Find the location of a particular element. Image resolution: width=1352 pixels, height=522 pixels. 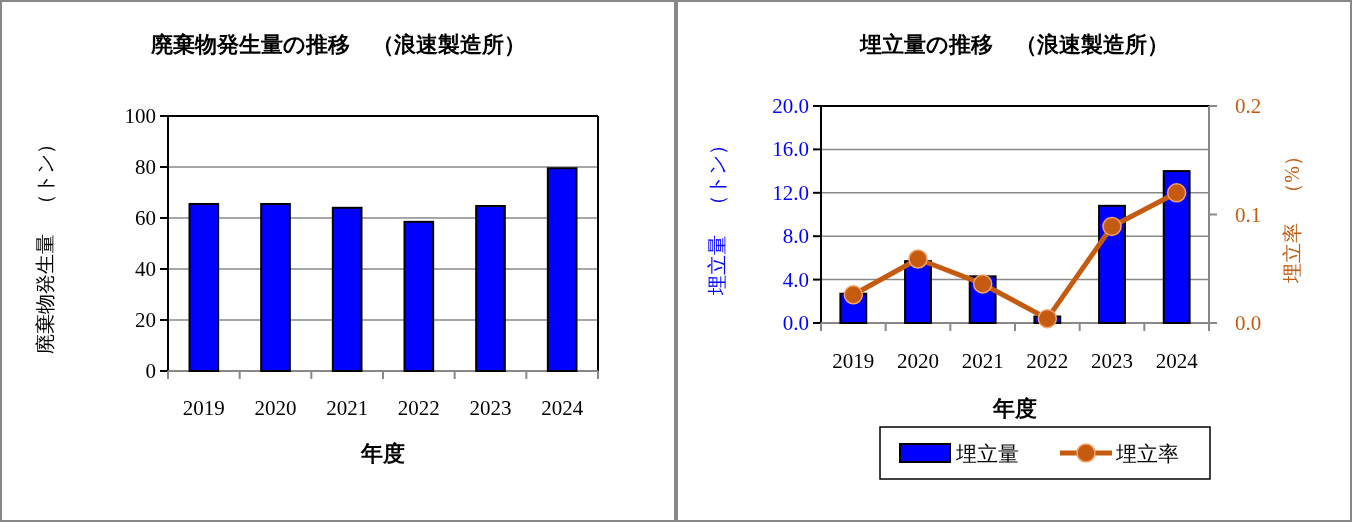

y2-tick-label: 0.2 is located at coordinates (1248, 106).